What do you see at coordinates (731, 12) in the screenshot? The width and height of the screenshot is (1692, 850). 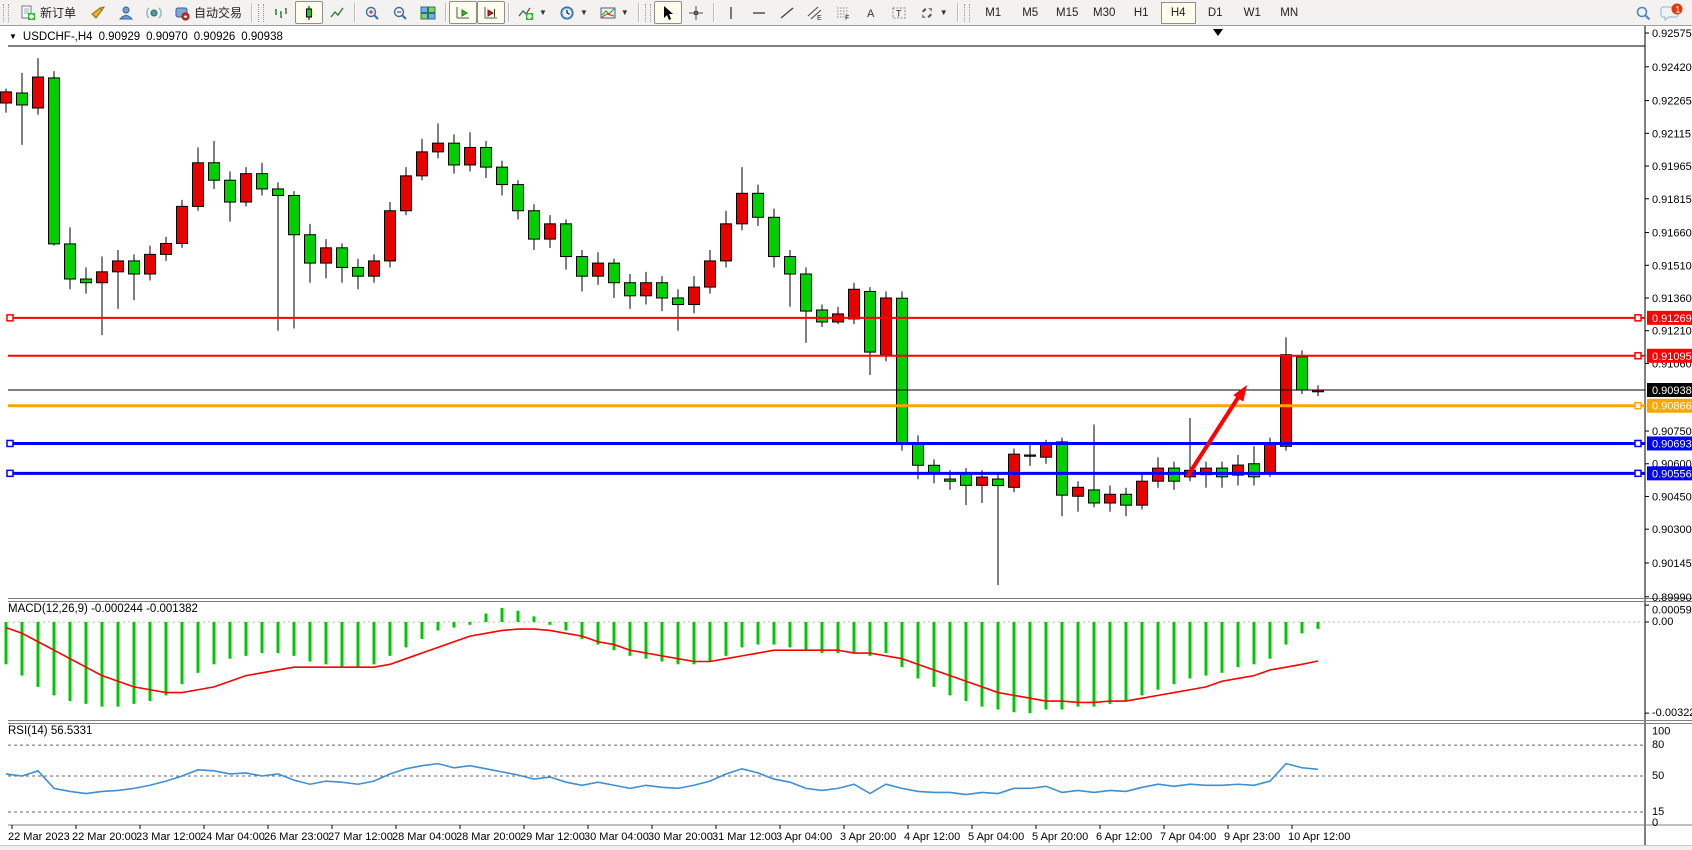 I see `vertical-line-button` at bounding box center [731, 12].